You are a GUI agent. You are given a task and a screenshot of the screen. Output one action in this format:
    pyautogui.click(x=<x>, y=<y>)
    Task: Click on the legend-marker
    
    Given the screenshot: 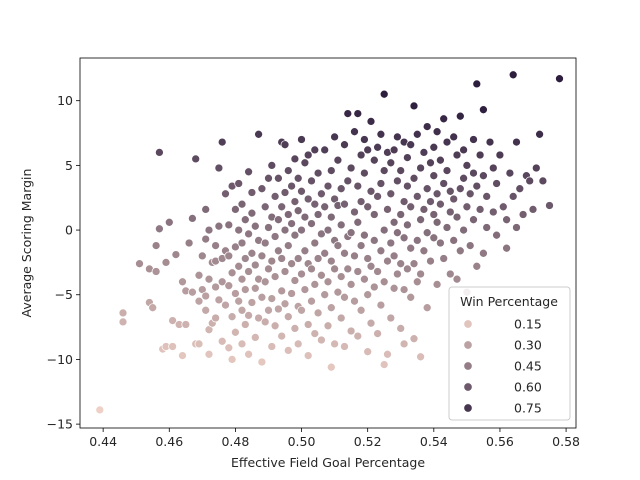 What is the action you would take?
    pyautogui.click(x=468, y=387)
    